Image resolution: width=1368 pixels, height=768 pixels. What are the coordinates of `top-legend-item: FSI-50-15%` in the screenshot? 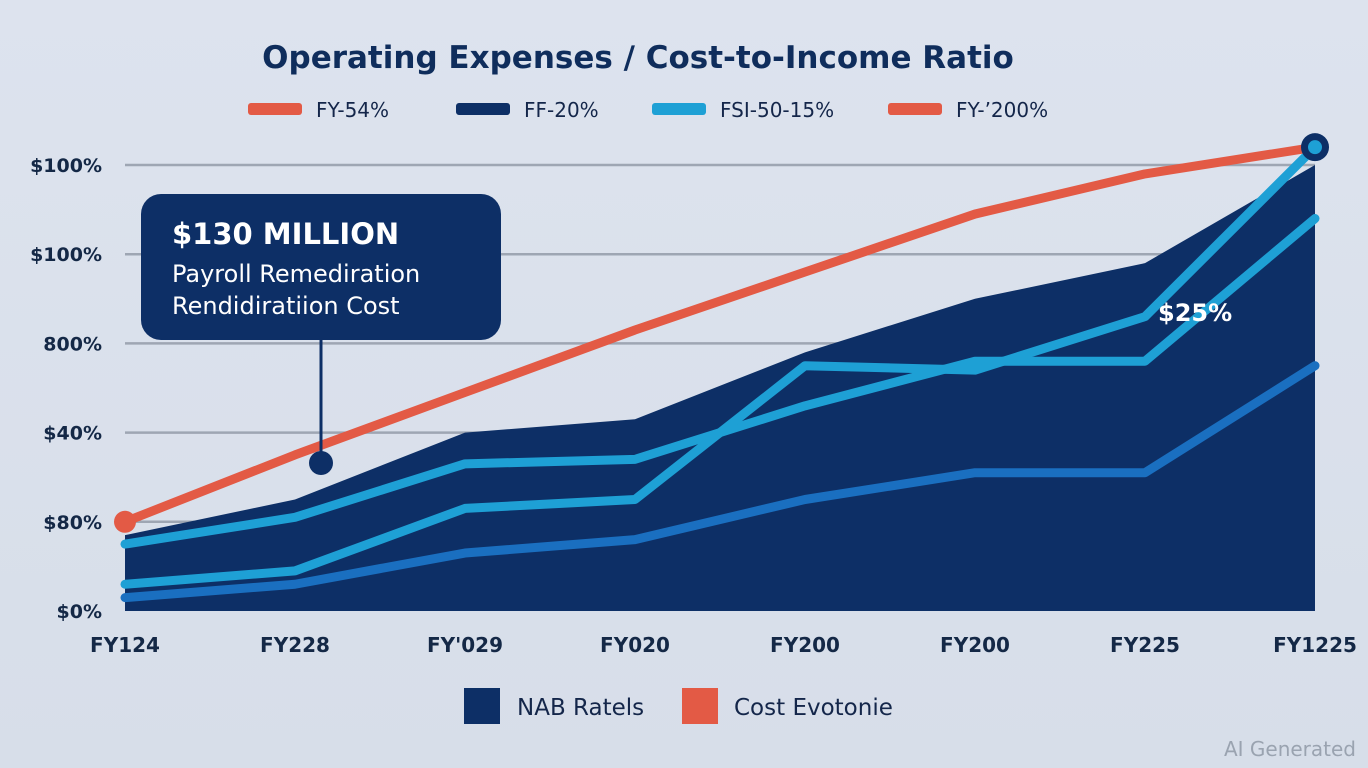 It's located at (743, 110).